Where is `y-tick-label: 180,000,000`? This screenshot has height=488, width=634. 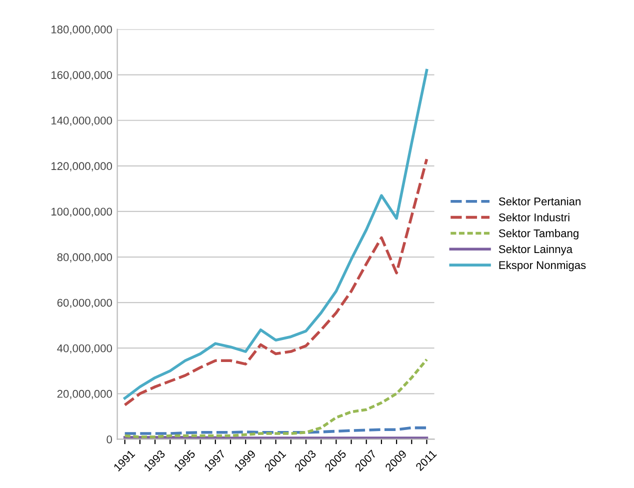
y-tick-label: 180,000,000 is located at coordinates (81, 30).